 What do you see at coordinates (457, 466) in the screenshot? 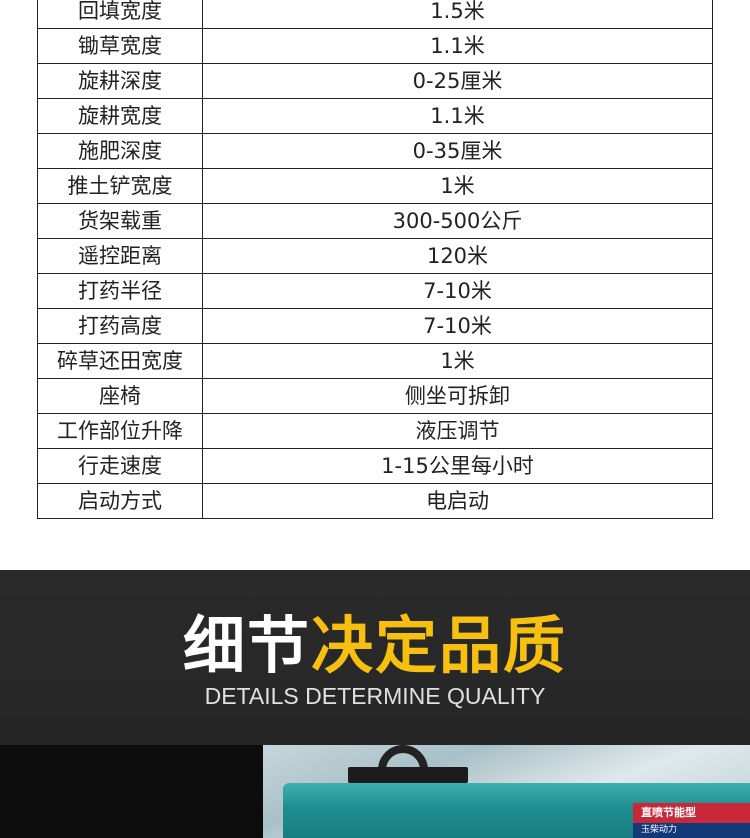
I see `spec-value: 1-15公里每小时` at bounding box center [457, 466].